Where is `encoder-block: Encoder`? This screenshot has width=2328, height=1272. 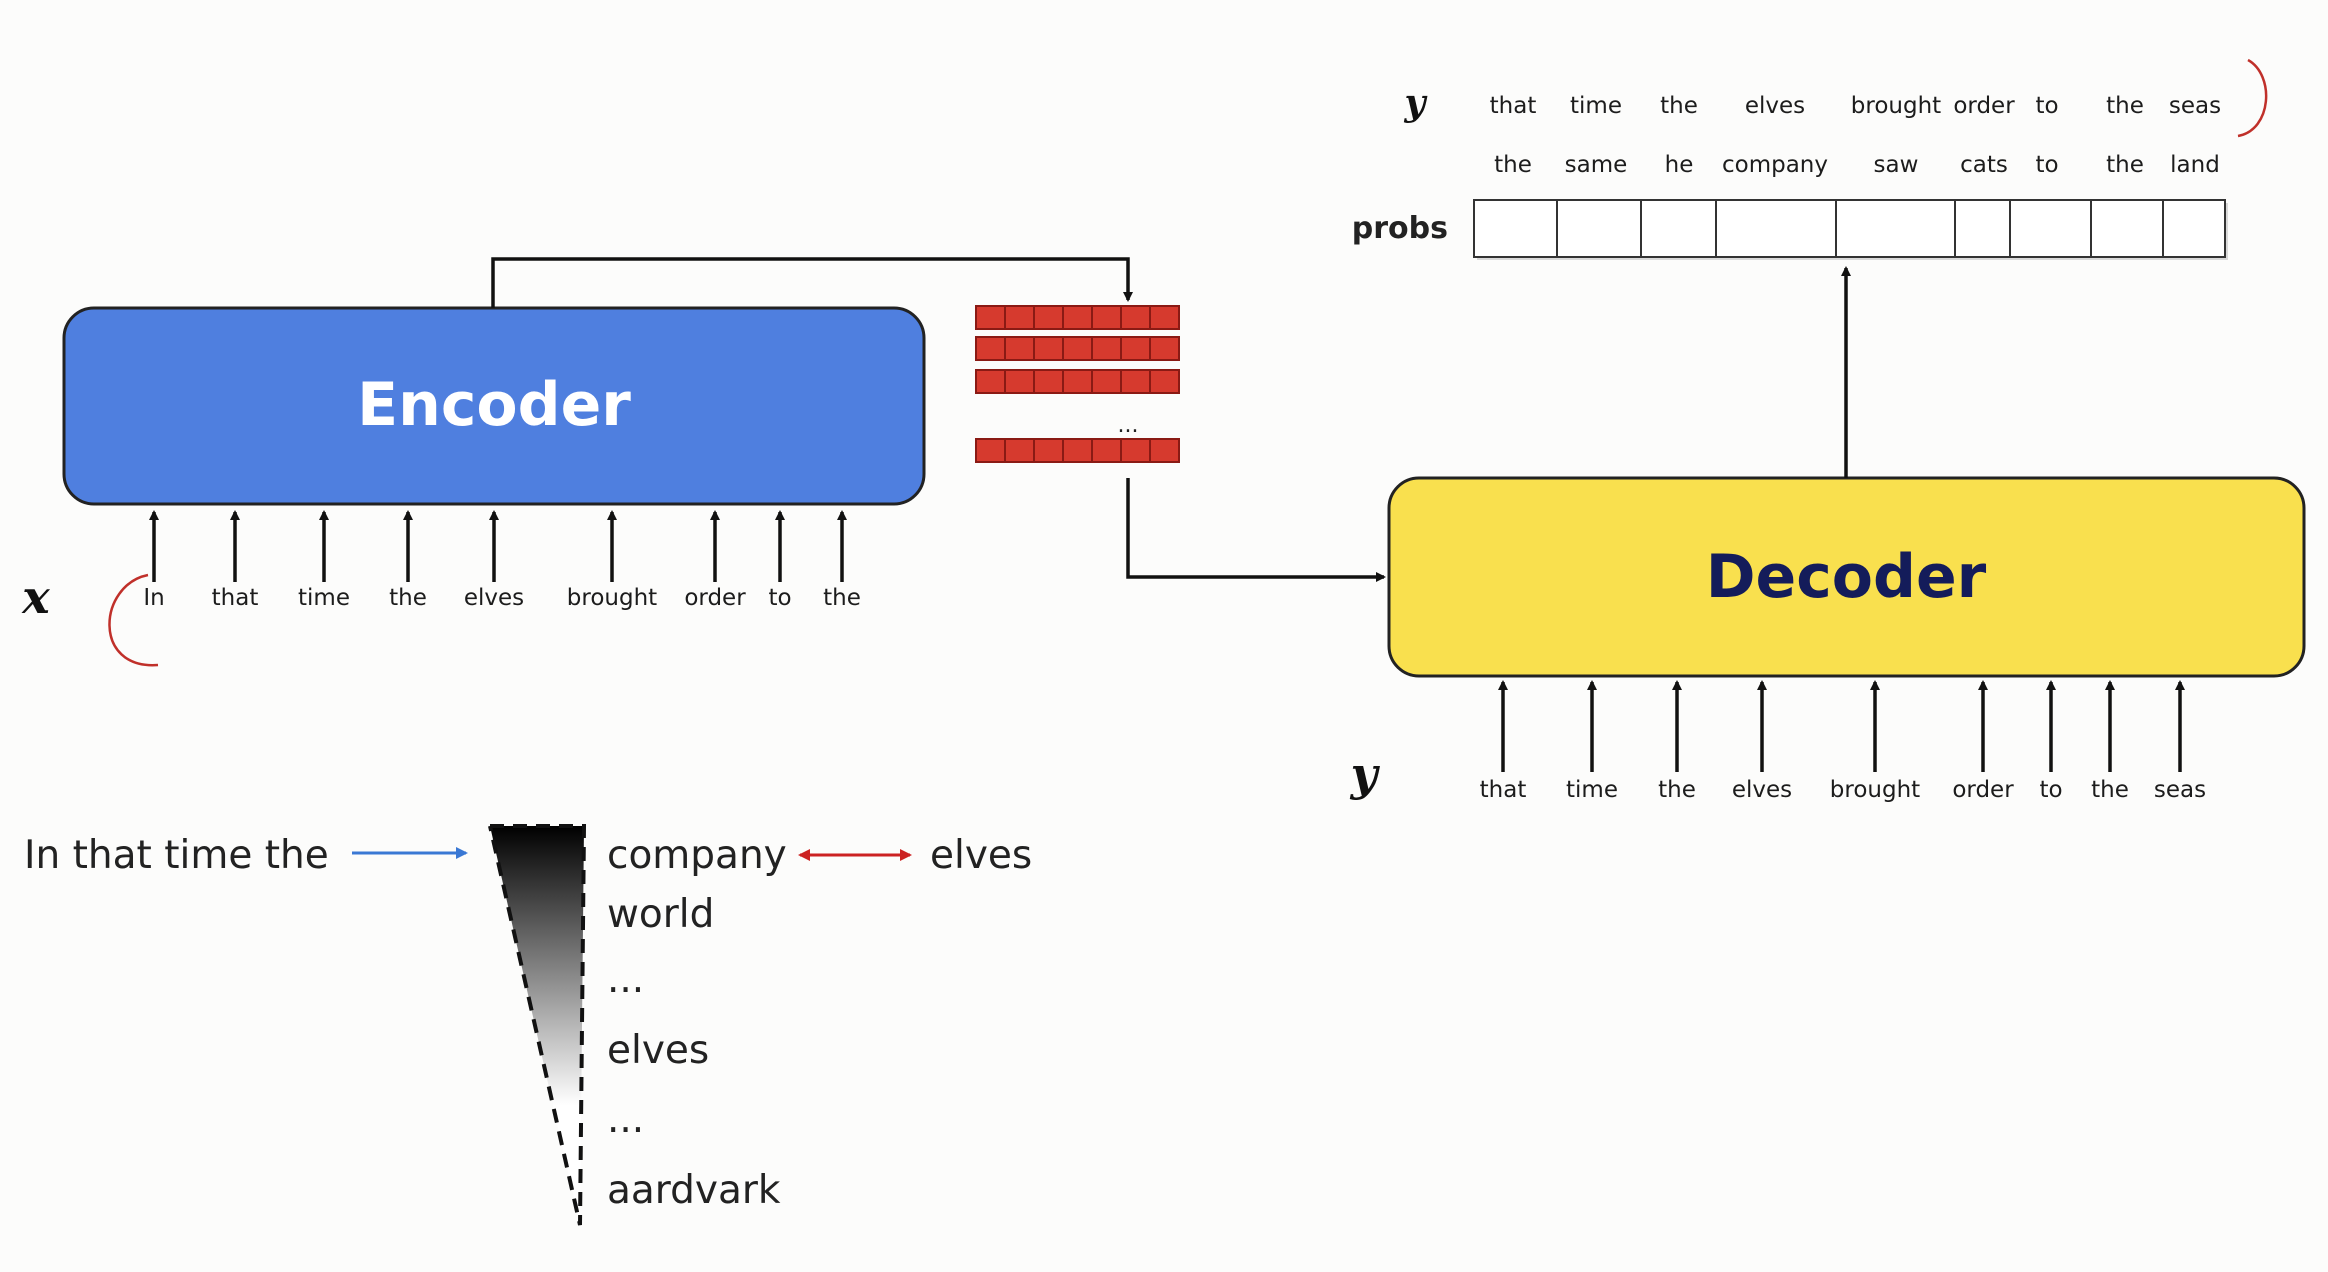 encoder-block: Encoder is located at coordinates (494, 406).